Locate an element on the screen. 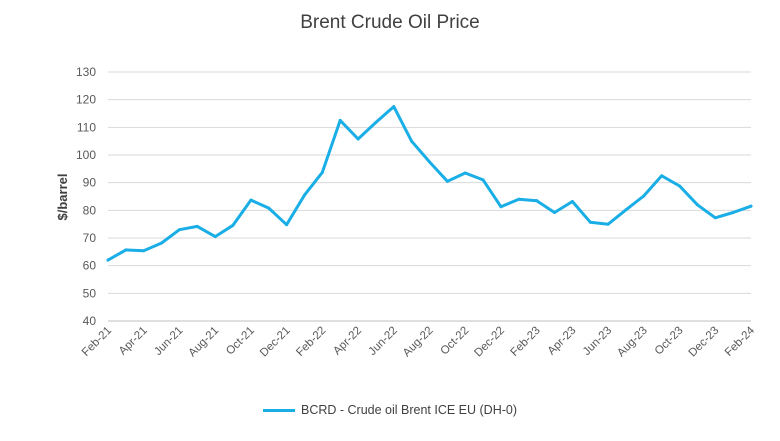 This screenshot has height=441, width=780. legend-label: BCRD - Crude oil Brent ICE EU (DH-0) is located at coordinates (408, 410).